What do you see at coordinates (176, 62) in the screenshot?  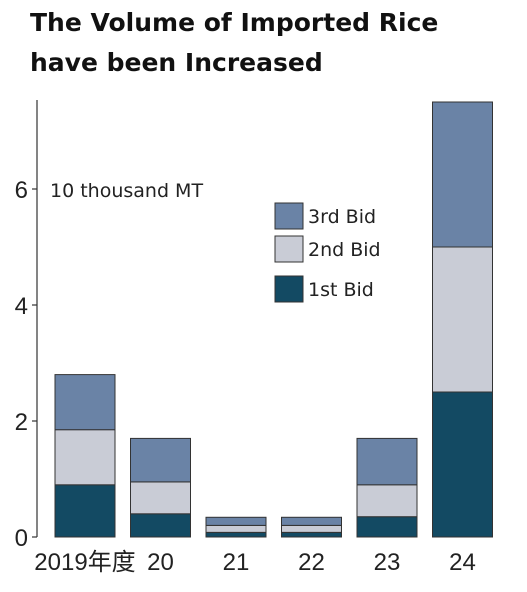 I see `chart-title-line-2: have been Increased` at bounding box center [176, 62].